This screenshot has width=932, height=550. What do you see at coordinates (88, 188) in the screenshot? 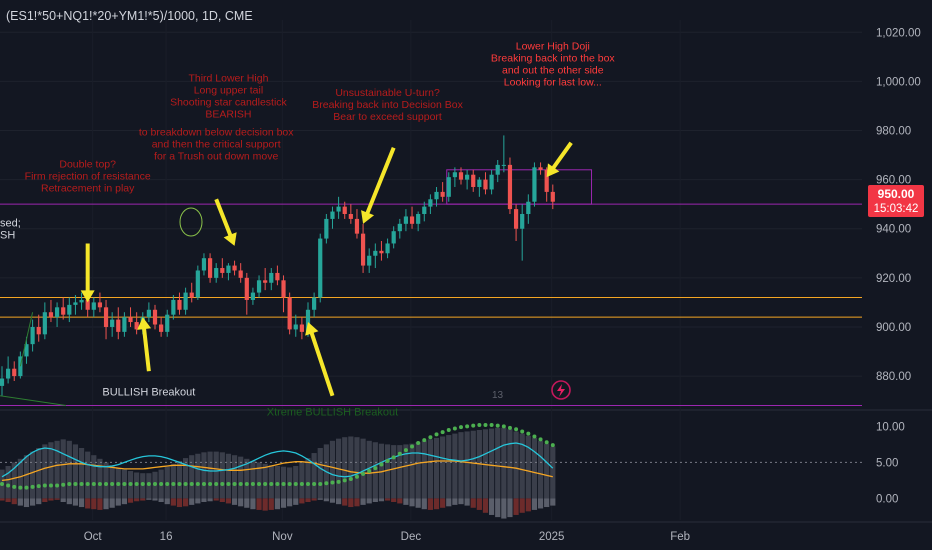
I see `annotation-text: Retracement in play` at bounding box center [88, 188].